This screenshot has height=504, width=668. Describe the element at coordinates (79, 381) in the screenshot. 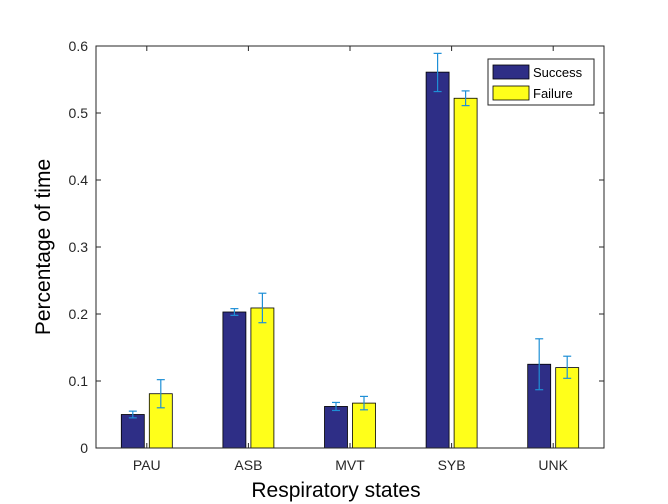

I see `y-tick-label: 0.1` at that location.